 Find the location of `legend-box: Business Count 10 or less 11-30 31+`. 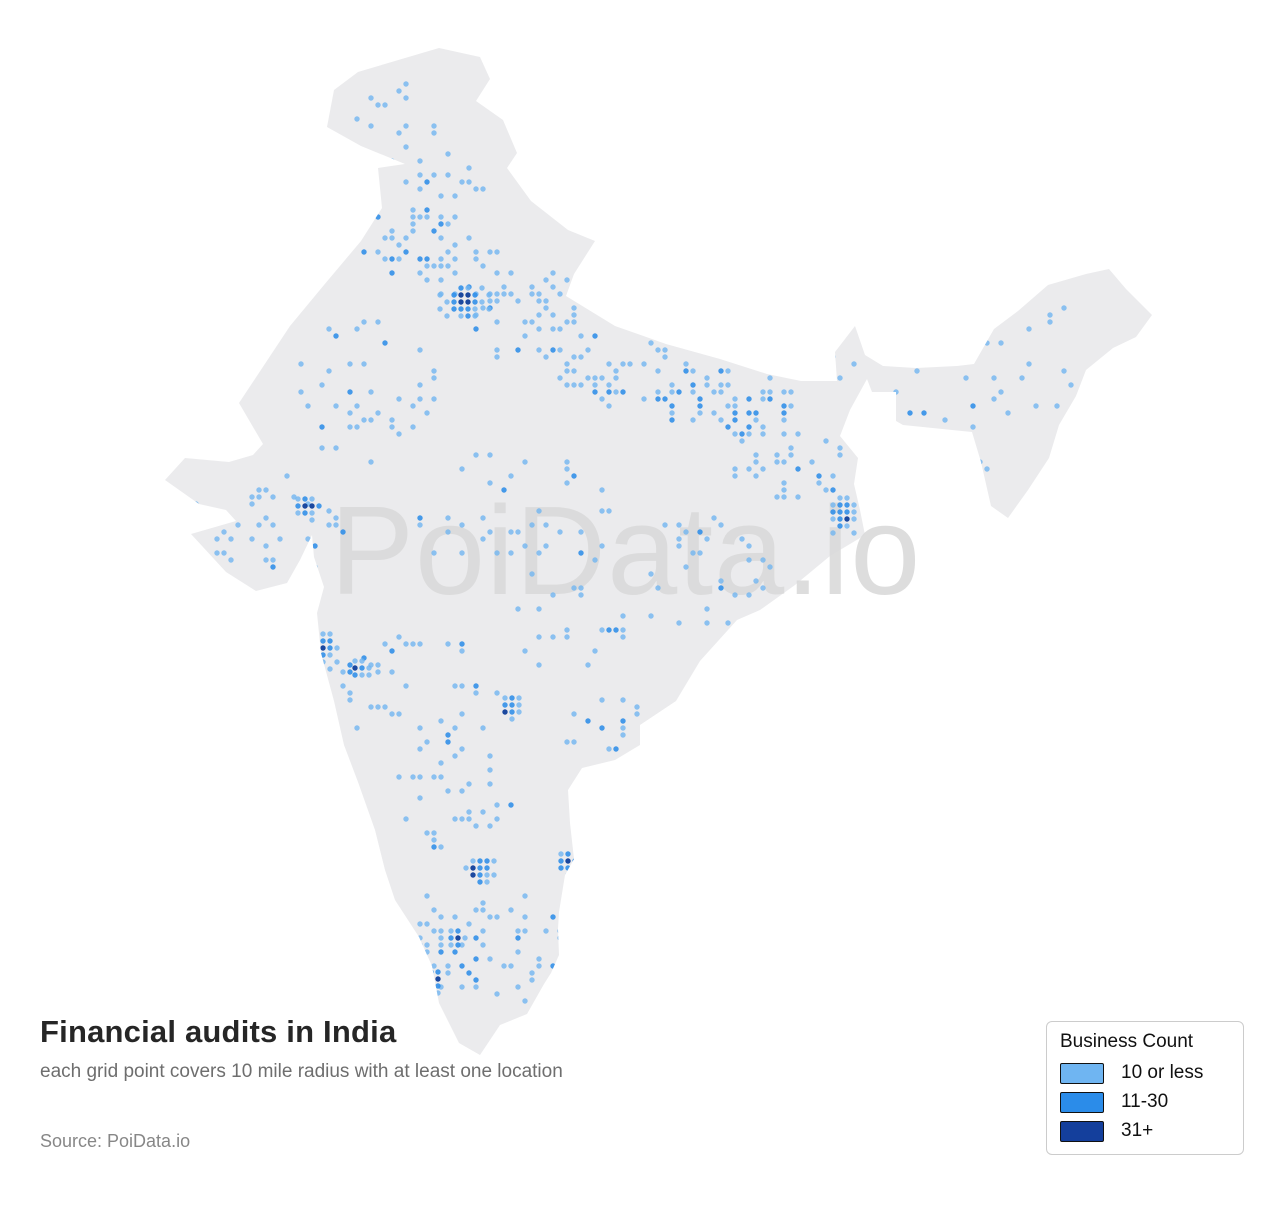

legend-box: Business Count 10 or less 11-30 31+ is located at coordinates (1145, 1088).